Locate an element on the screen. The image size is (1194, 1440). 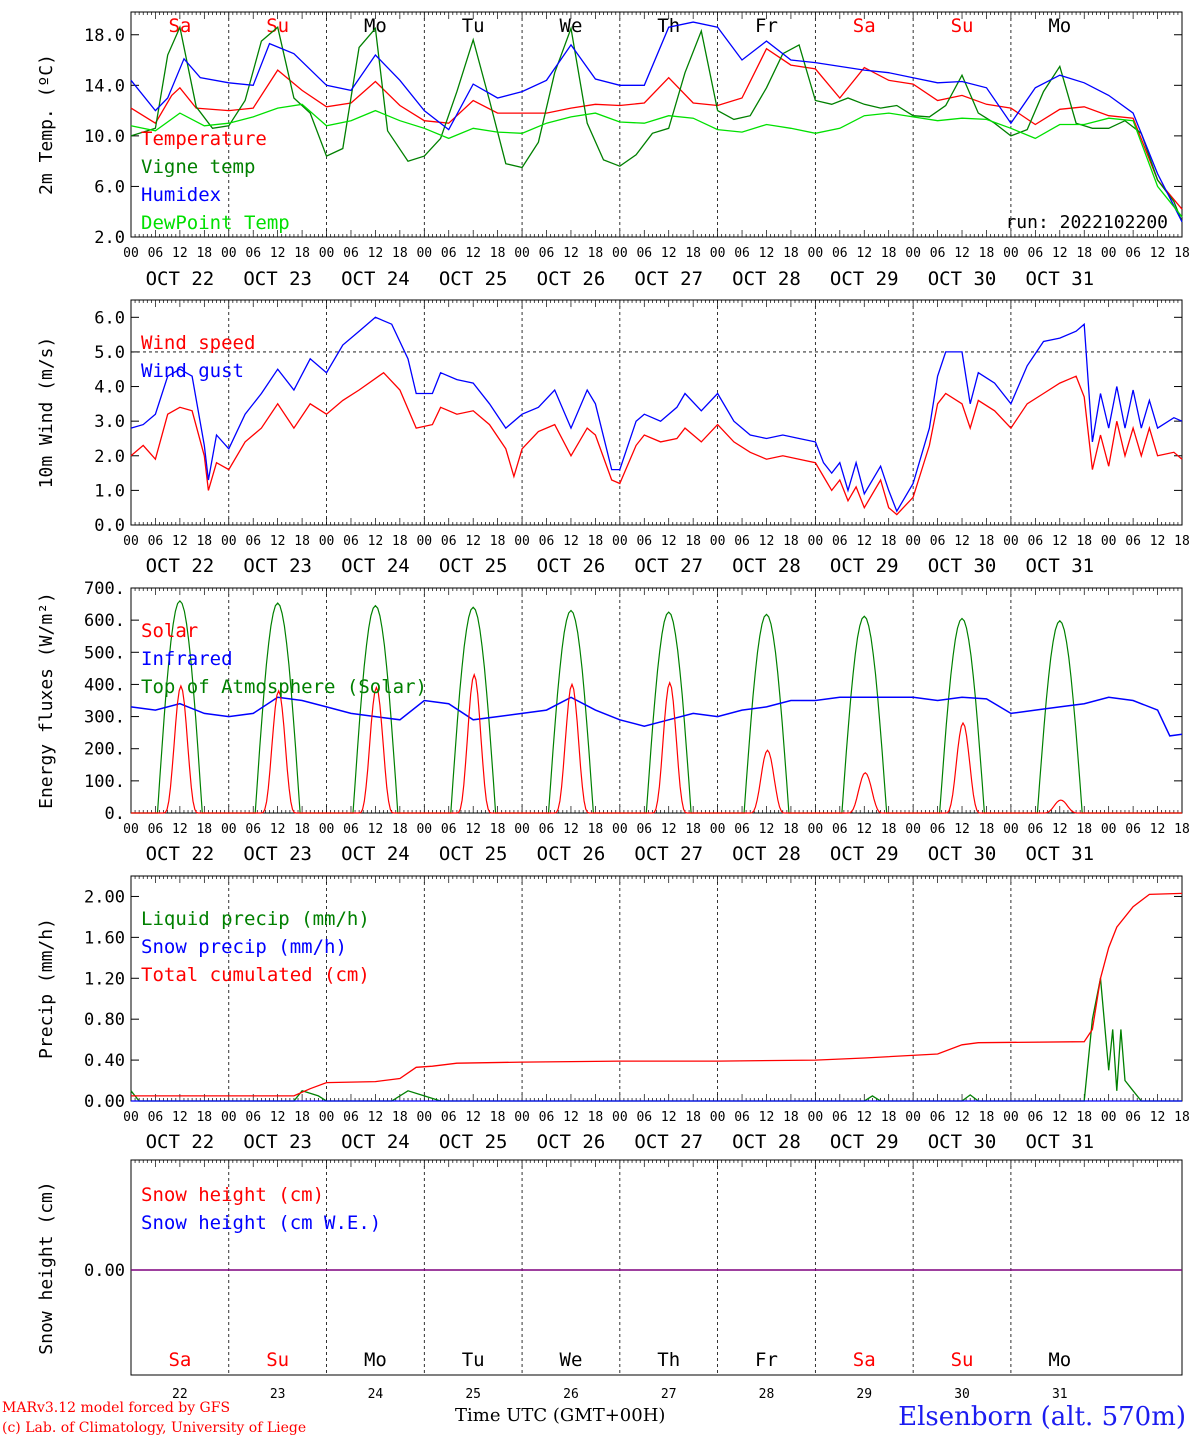
date-label: OCT 22 is located at coordinates (180, 854).